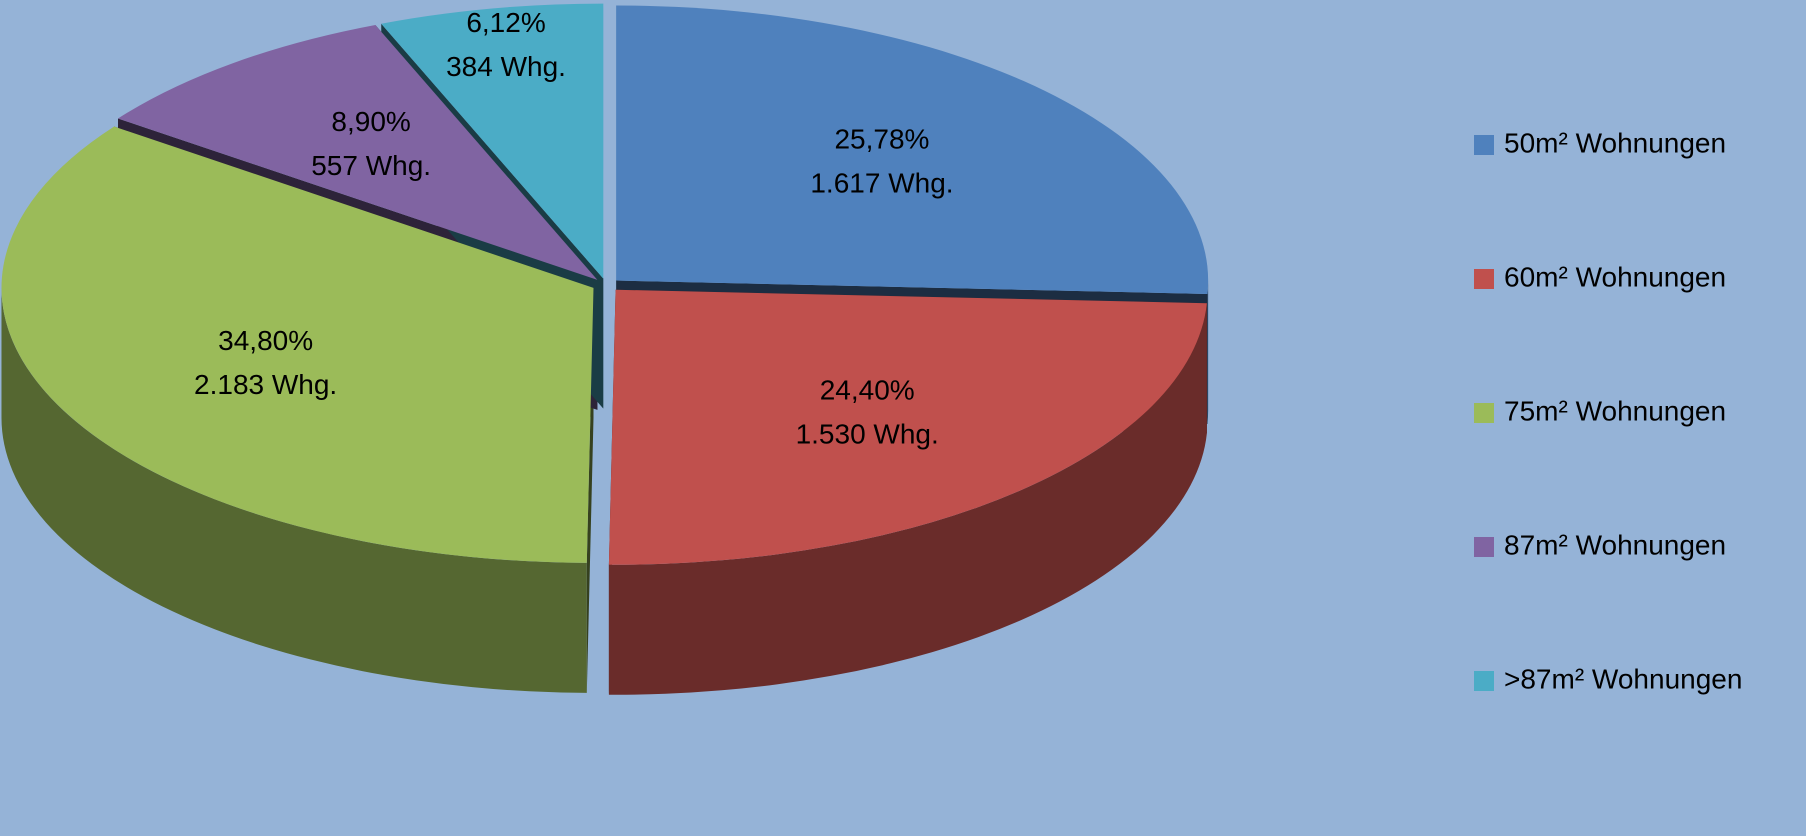 This screenshot has height=836, width=1806. Describe the element at coordinates (506, 66) in the screenshot. I see `data-label: 384 Whg.` at that location.